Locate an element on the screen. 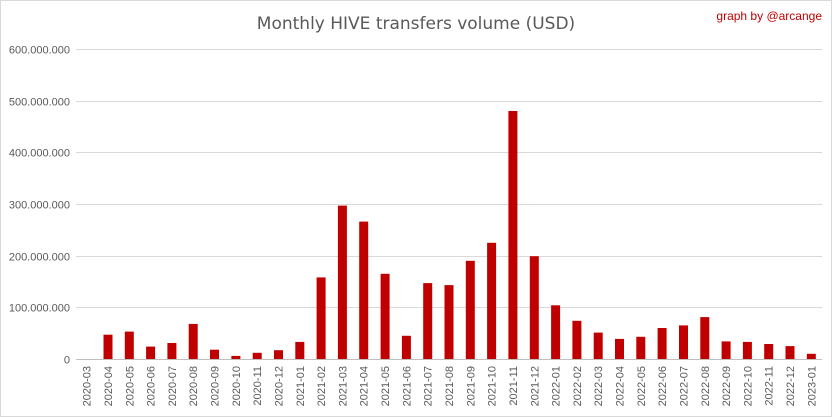 The height and width of the screenshot is (417, 832). x-tick-label: 2020-07 is located at coordinates (173, 386).